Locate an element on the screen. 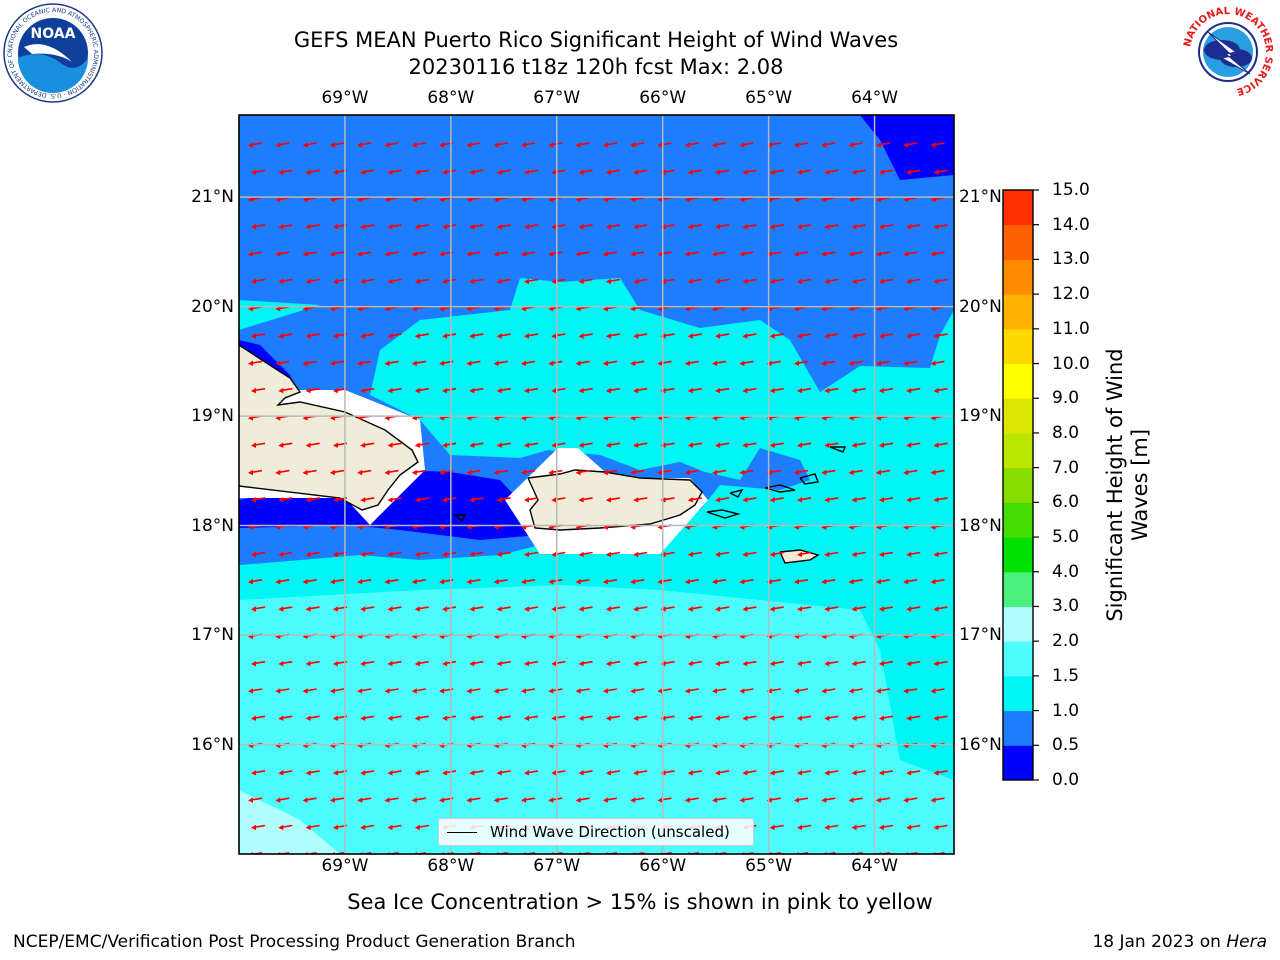 The width and height of the screenshot is (1280, 960). legend-line-swatch is located at coordinates (462, 832).